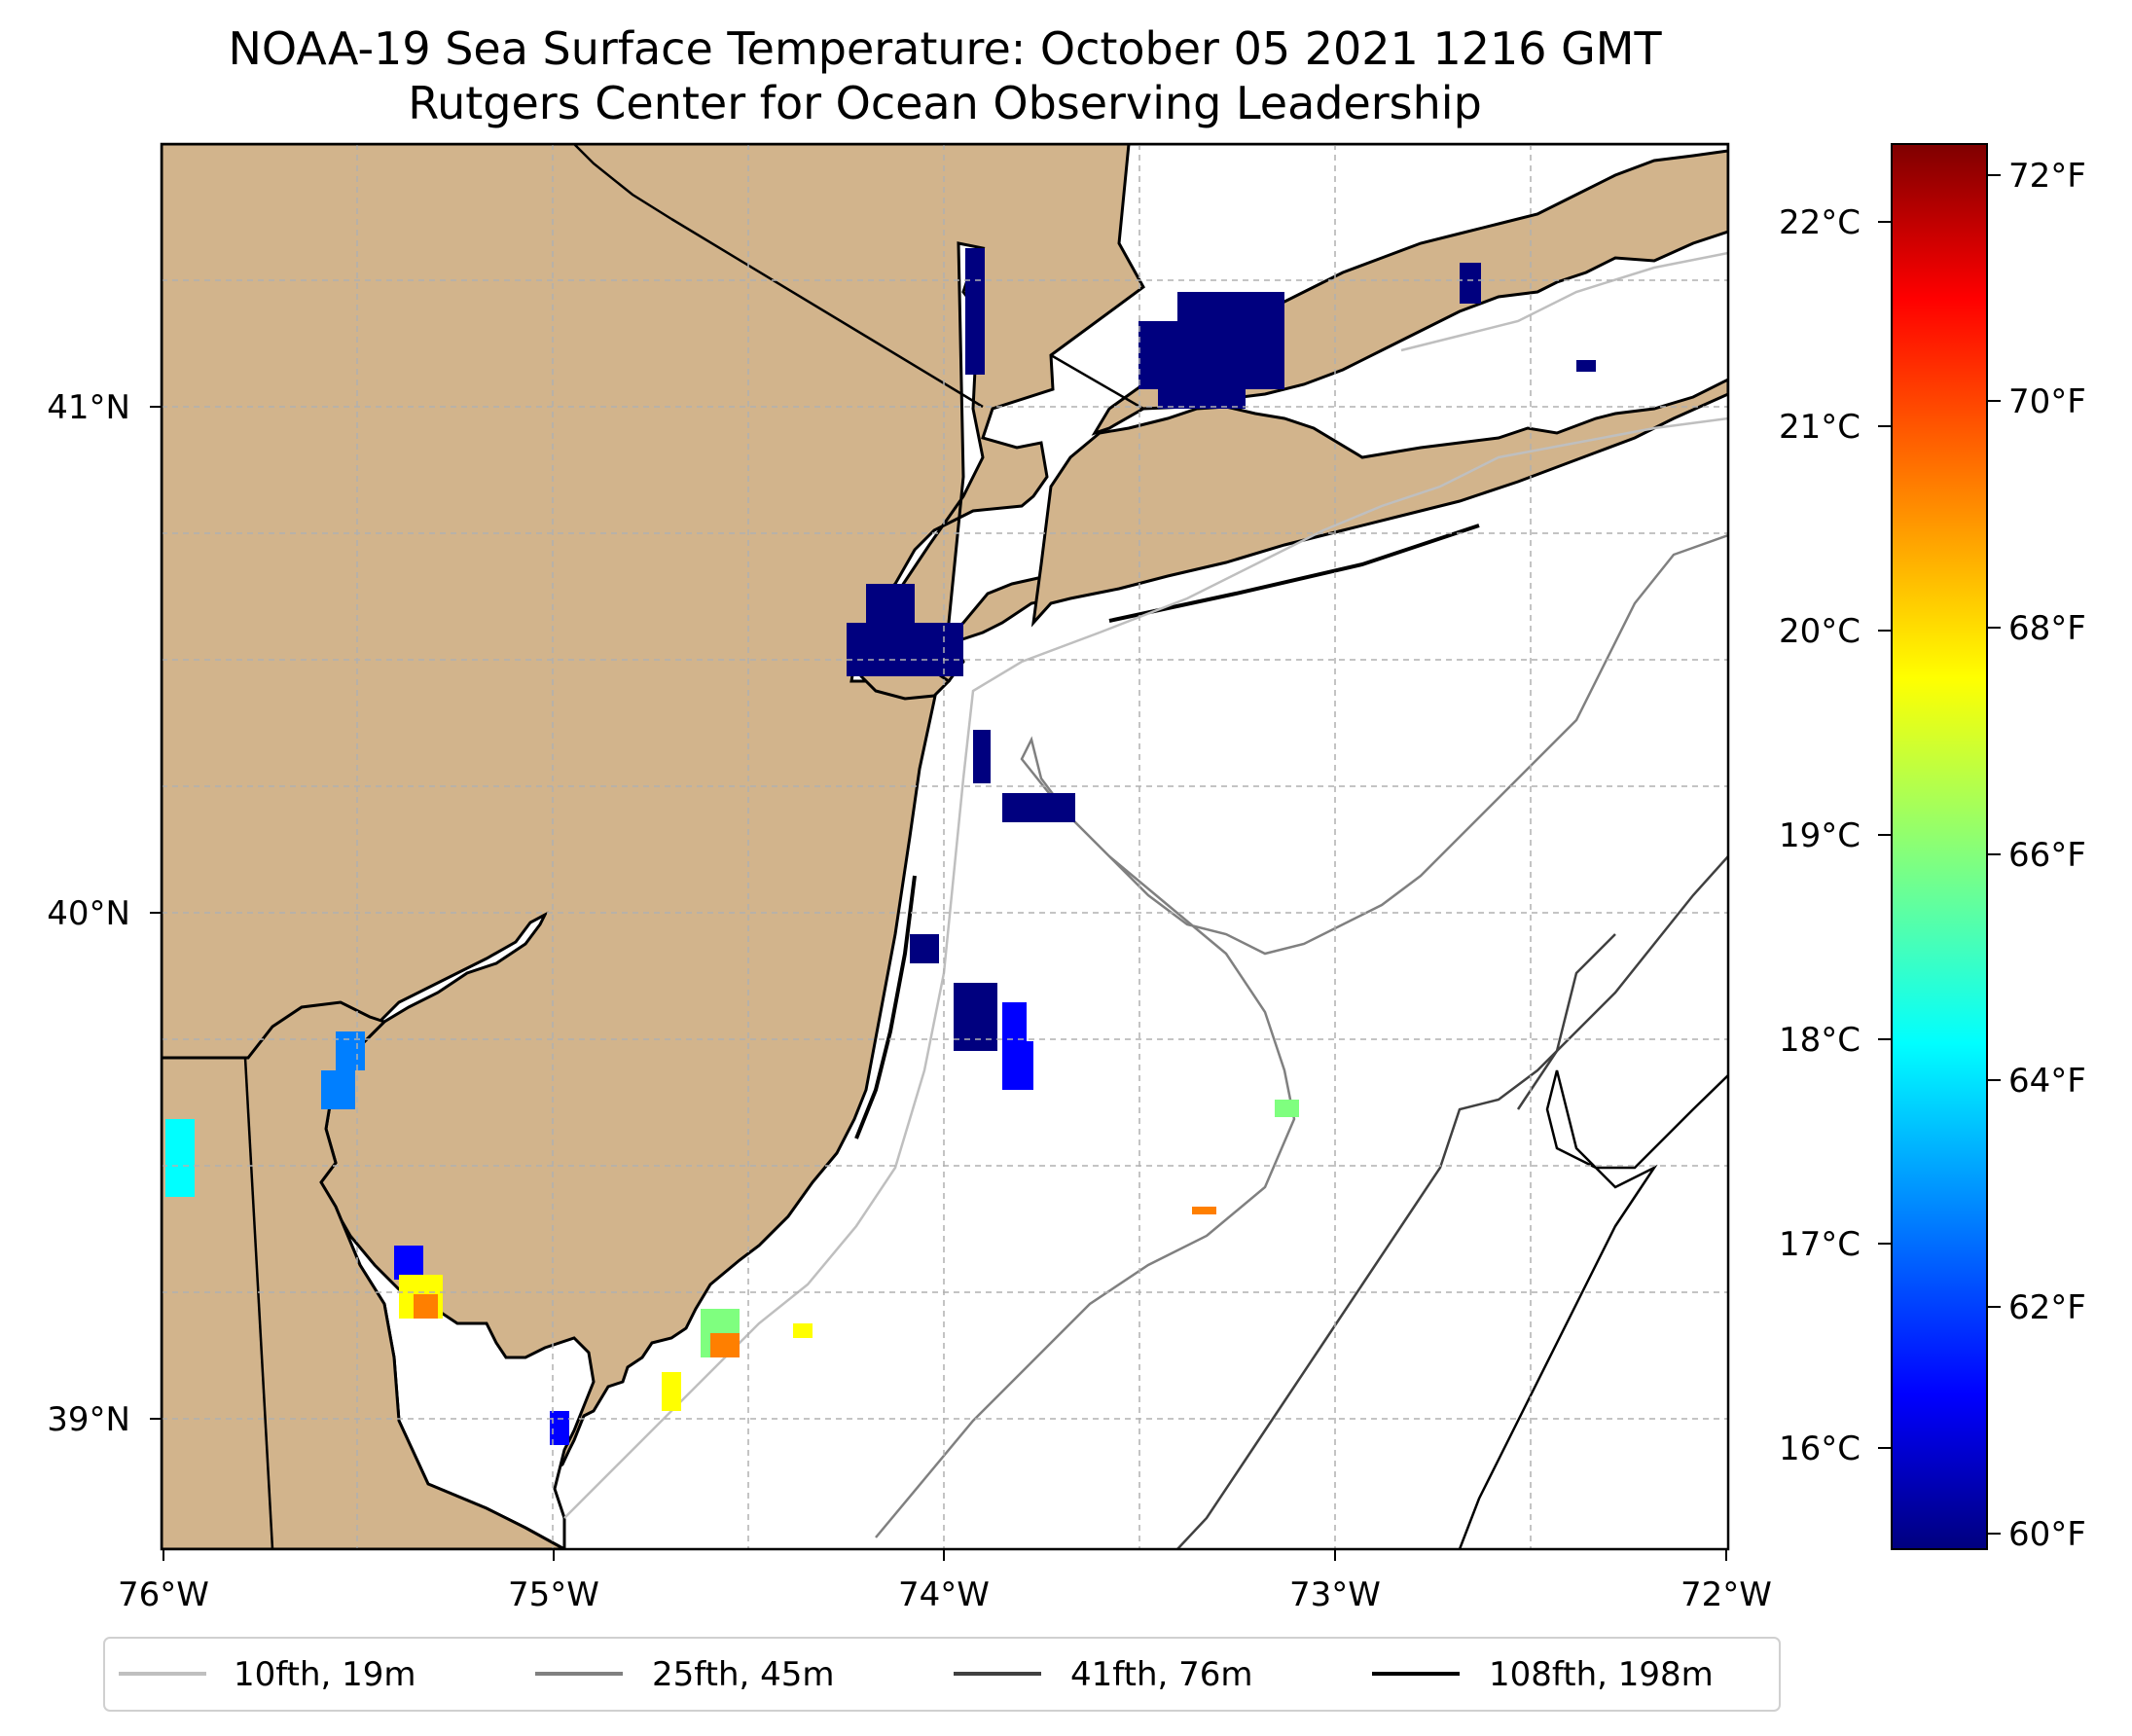  I want to click on cbar-f-62: 62°F, so click(2047, 1307).